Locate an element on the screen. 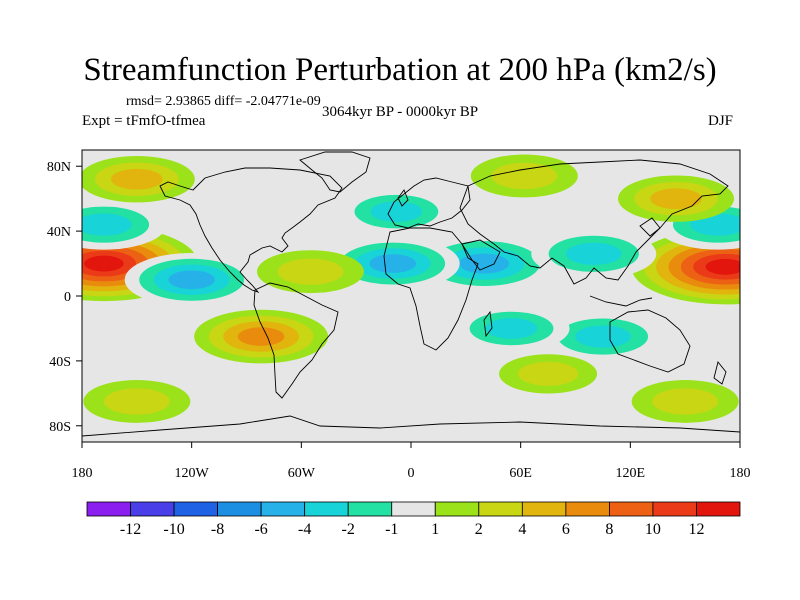 The image size is (800, 600). anomaly-14-level is located at coordinates (137, 179).